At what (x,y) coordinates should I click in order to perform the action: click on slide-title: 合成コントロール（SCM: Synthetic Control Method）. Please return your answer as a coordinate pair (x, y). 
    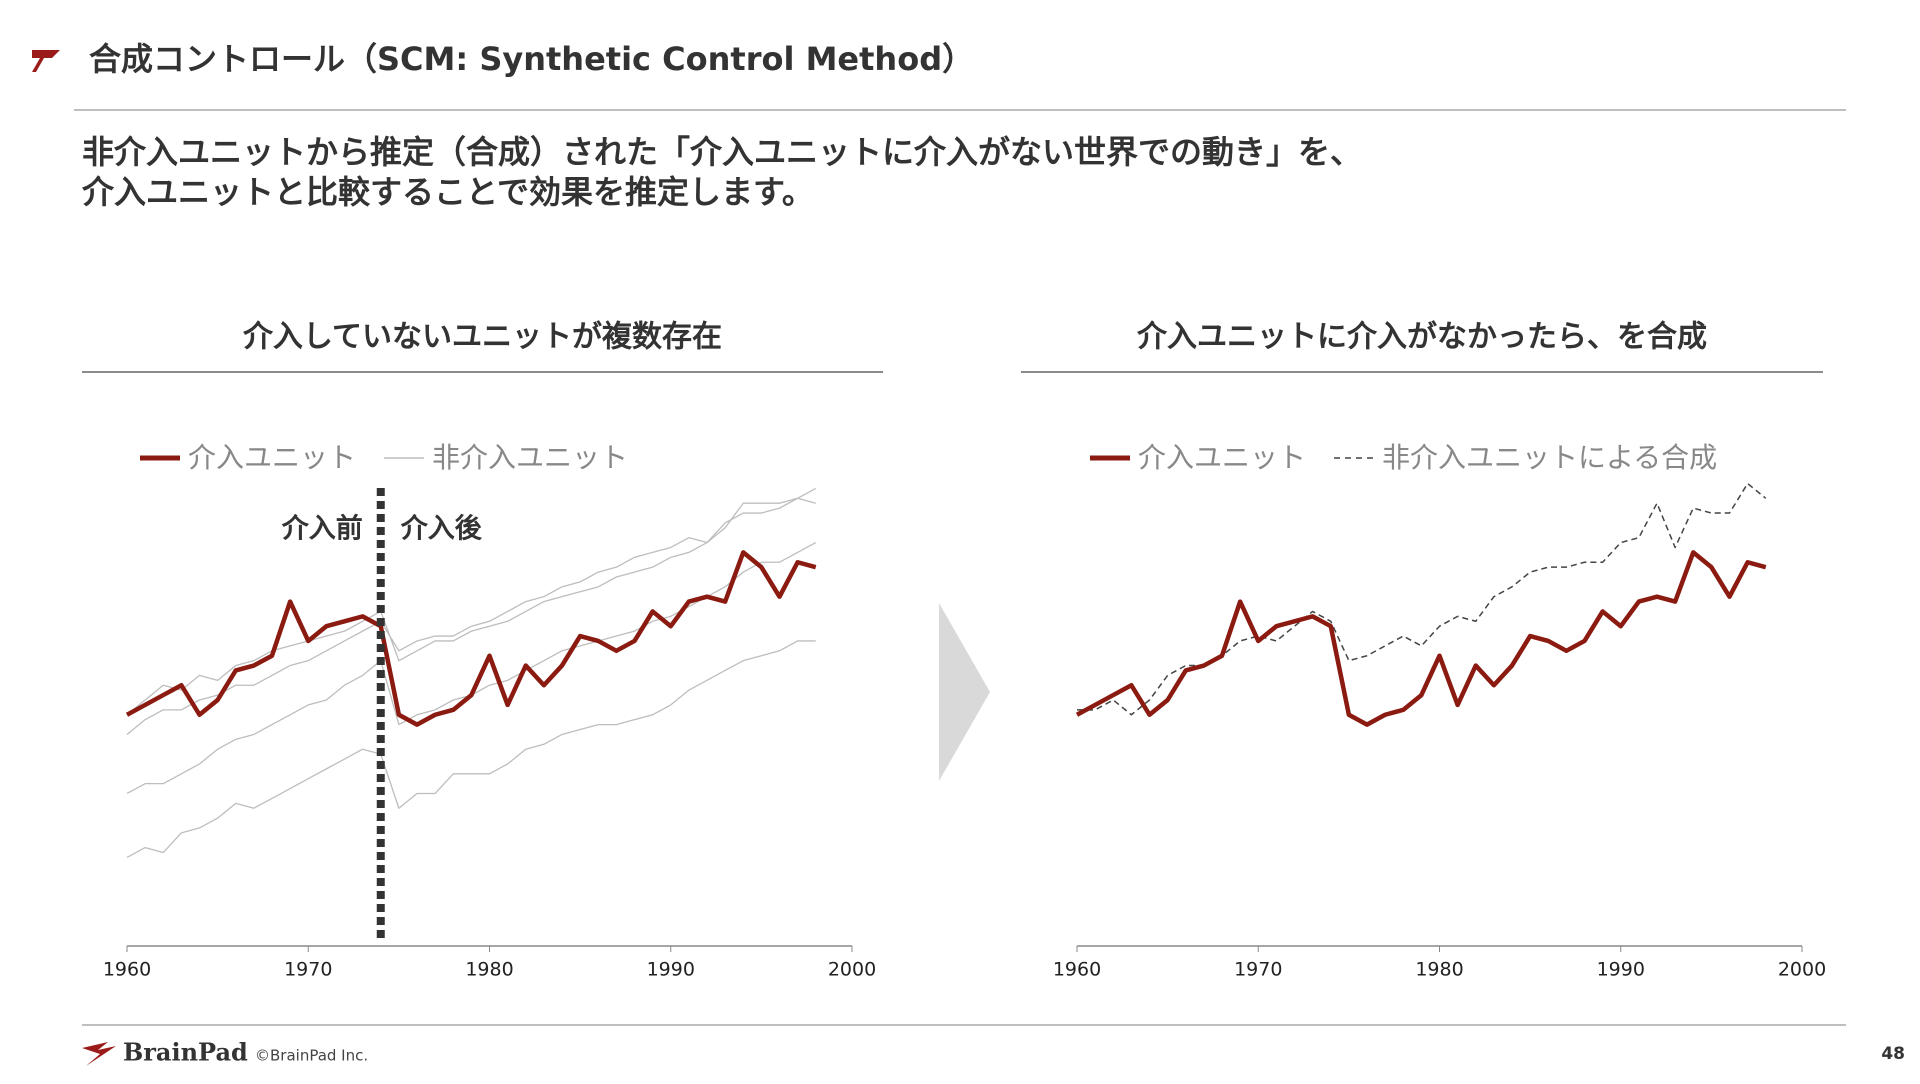
    Looking at the image, I should click on (531, 59).